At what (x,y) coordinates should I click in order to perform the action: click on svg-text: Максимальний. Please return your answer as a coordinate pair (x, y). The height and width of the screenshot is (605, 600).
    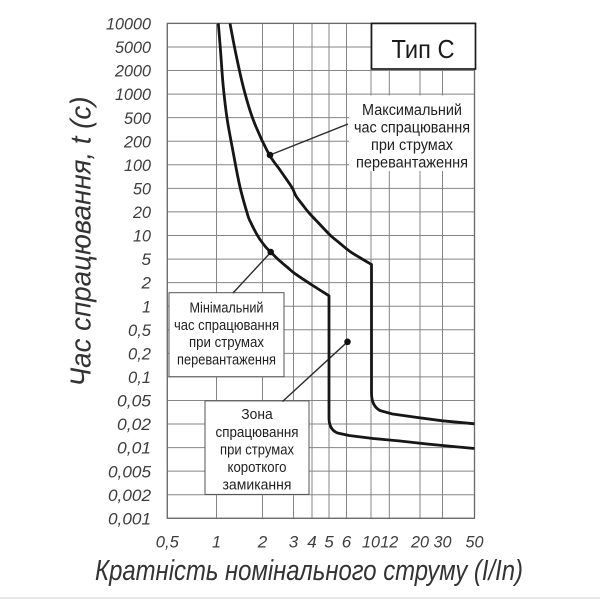
    Looking at the image, I should click on (412, 110).